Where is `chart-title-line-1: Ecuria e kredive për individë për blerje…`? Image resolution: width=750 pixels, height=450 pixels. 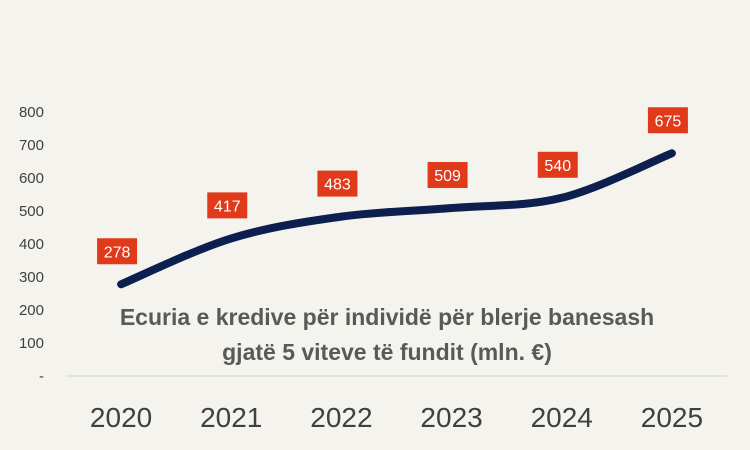 chart-title-line-1: Ecuria e kredive për individë për blerje… is located at coordinates (387, 317).